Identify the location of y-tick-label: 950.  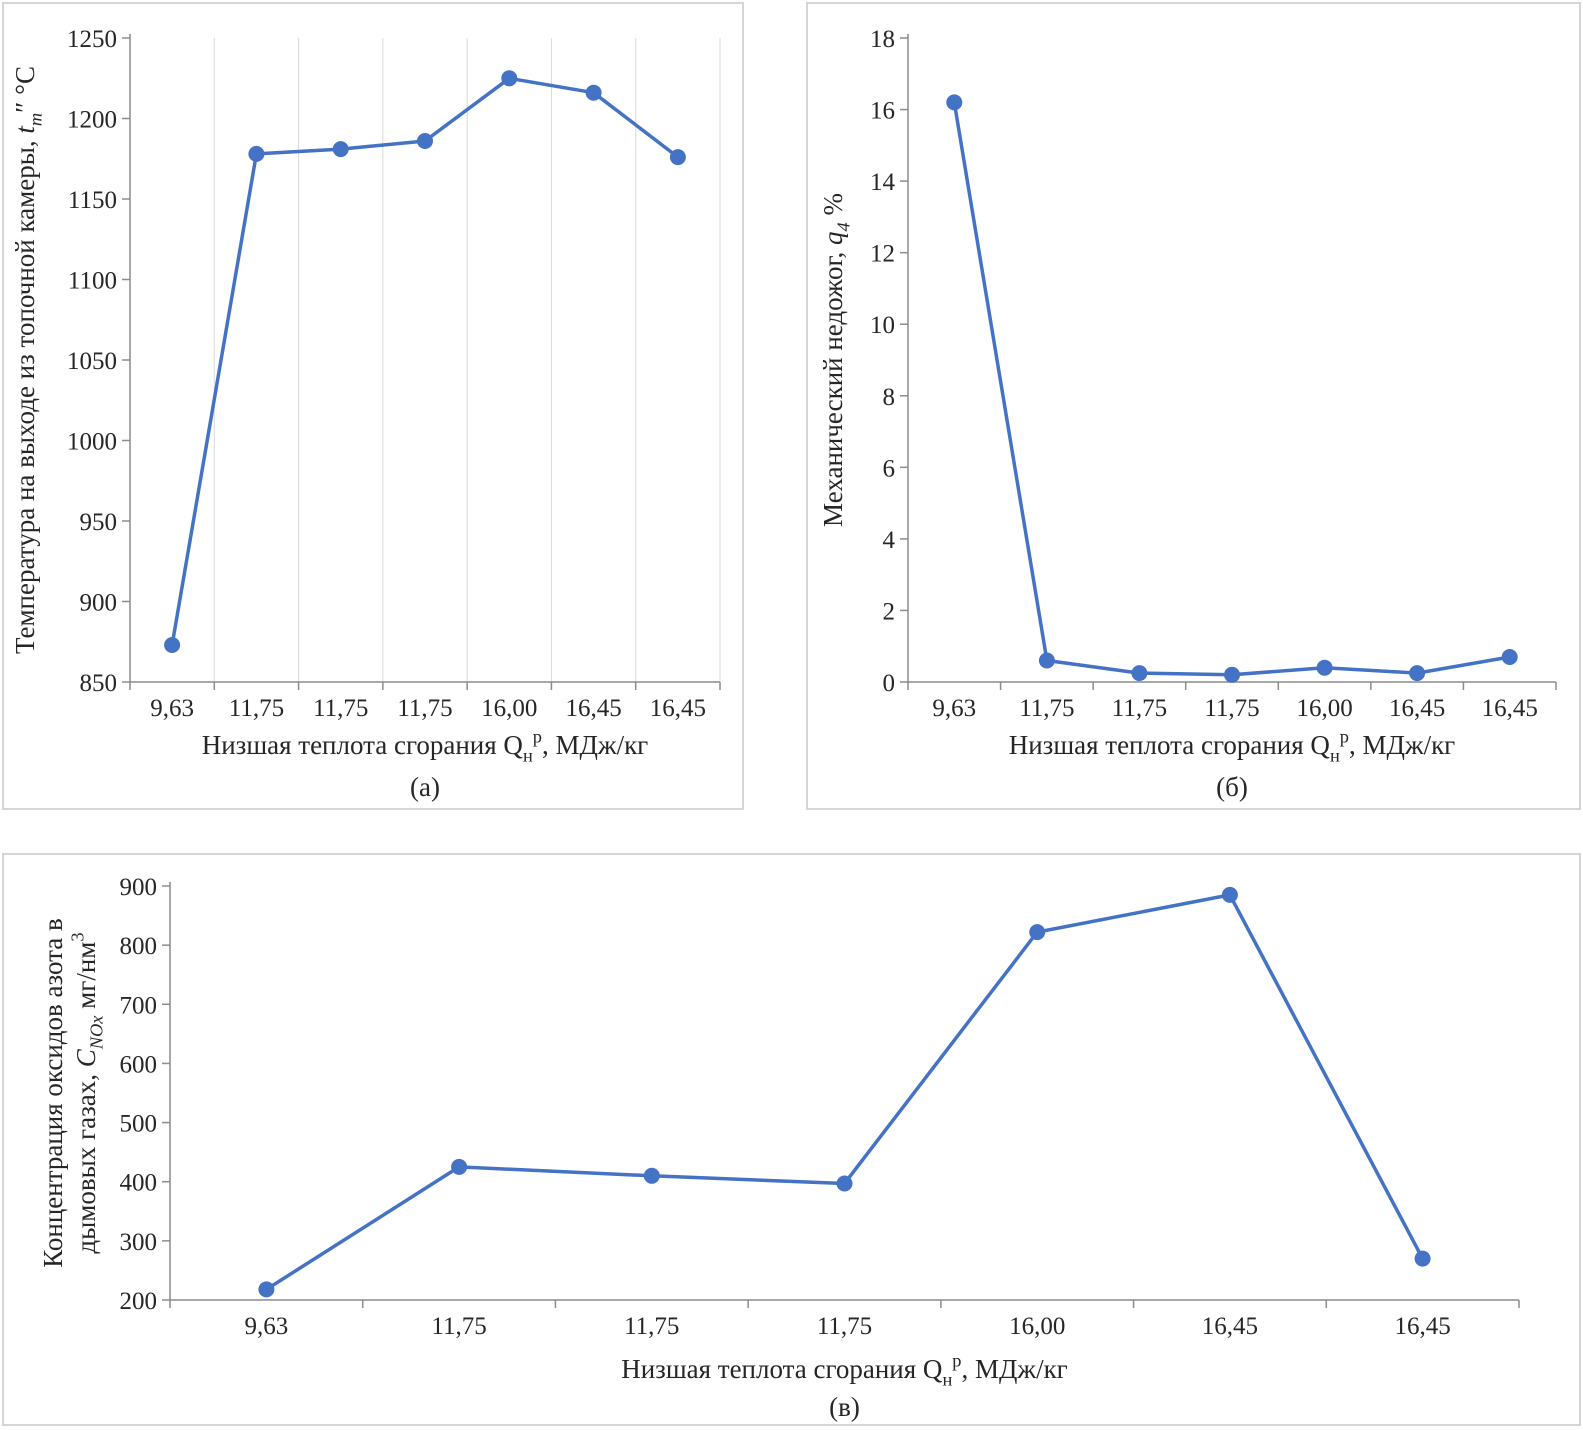
(99, 522).